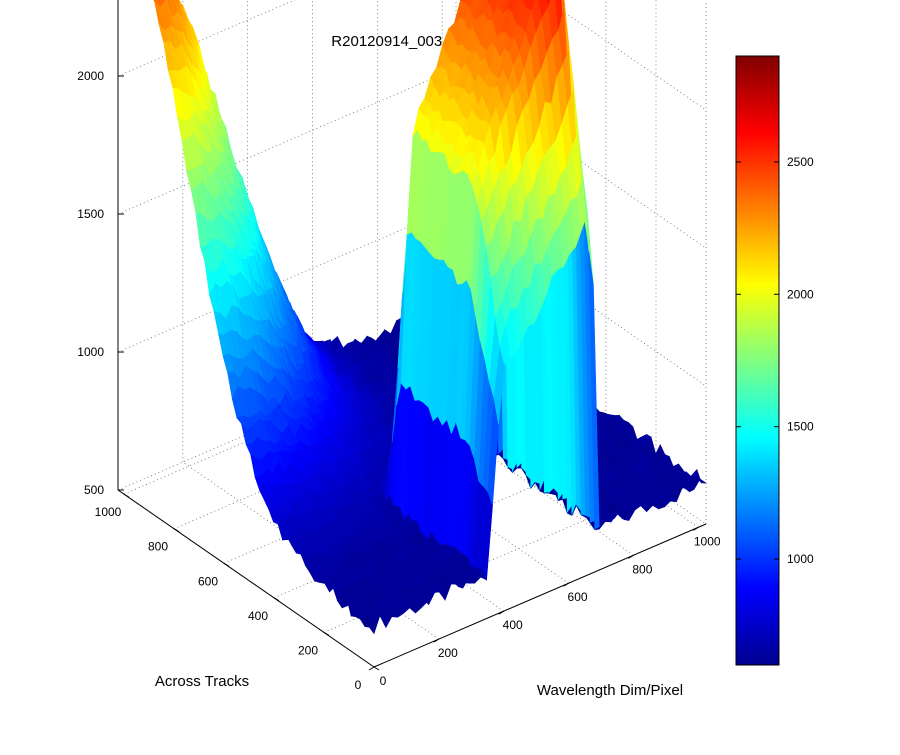 This screenshot has height=755, width=900. Describe the element at coordinates (642, 569) in the screenshot. I see `x-tick-label: 800` at that location.